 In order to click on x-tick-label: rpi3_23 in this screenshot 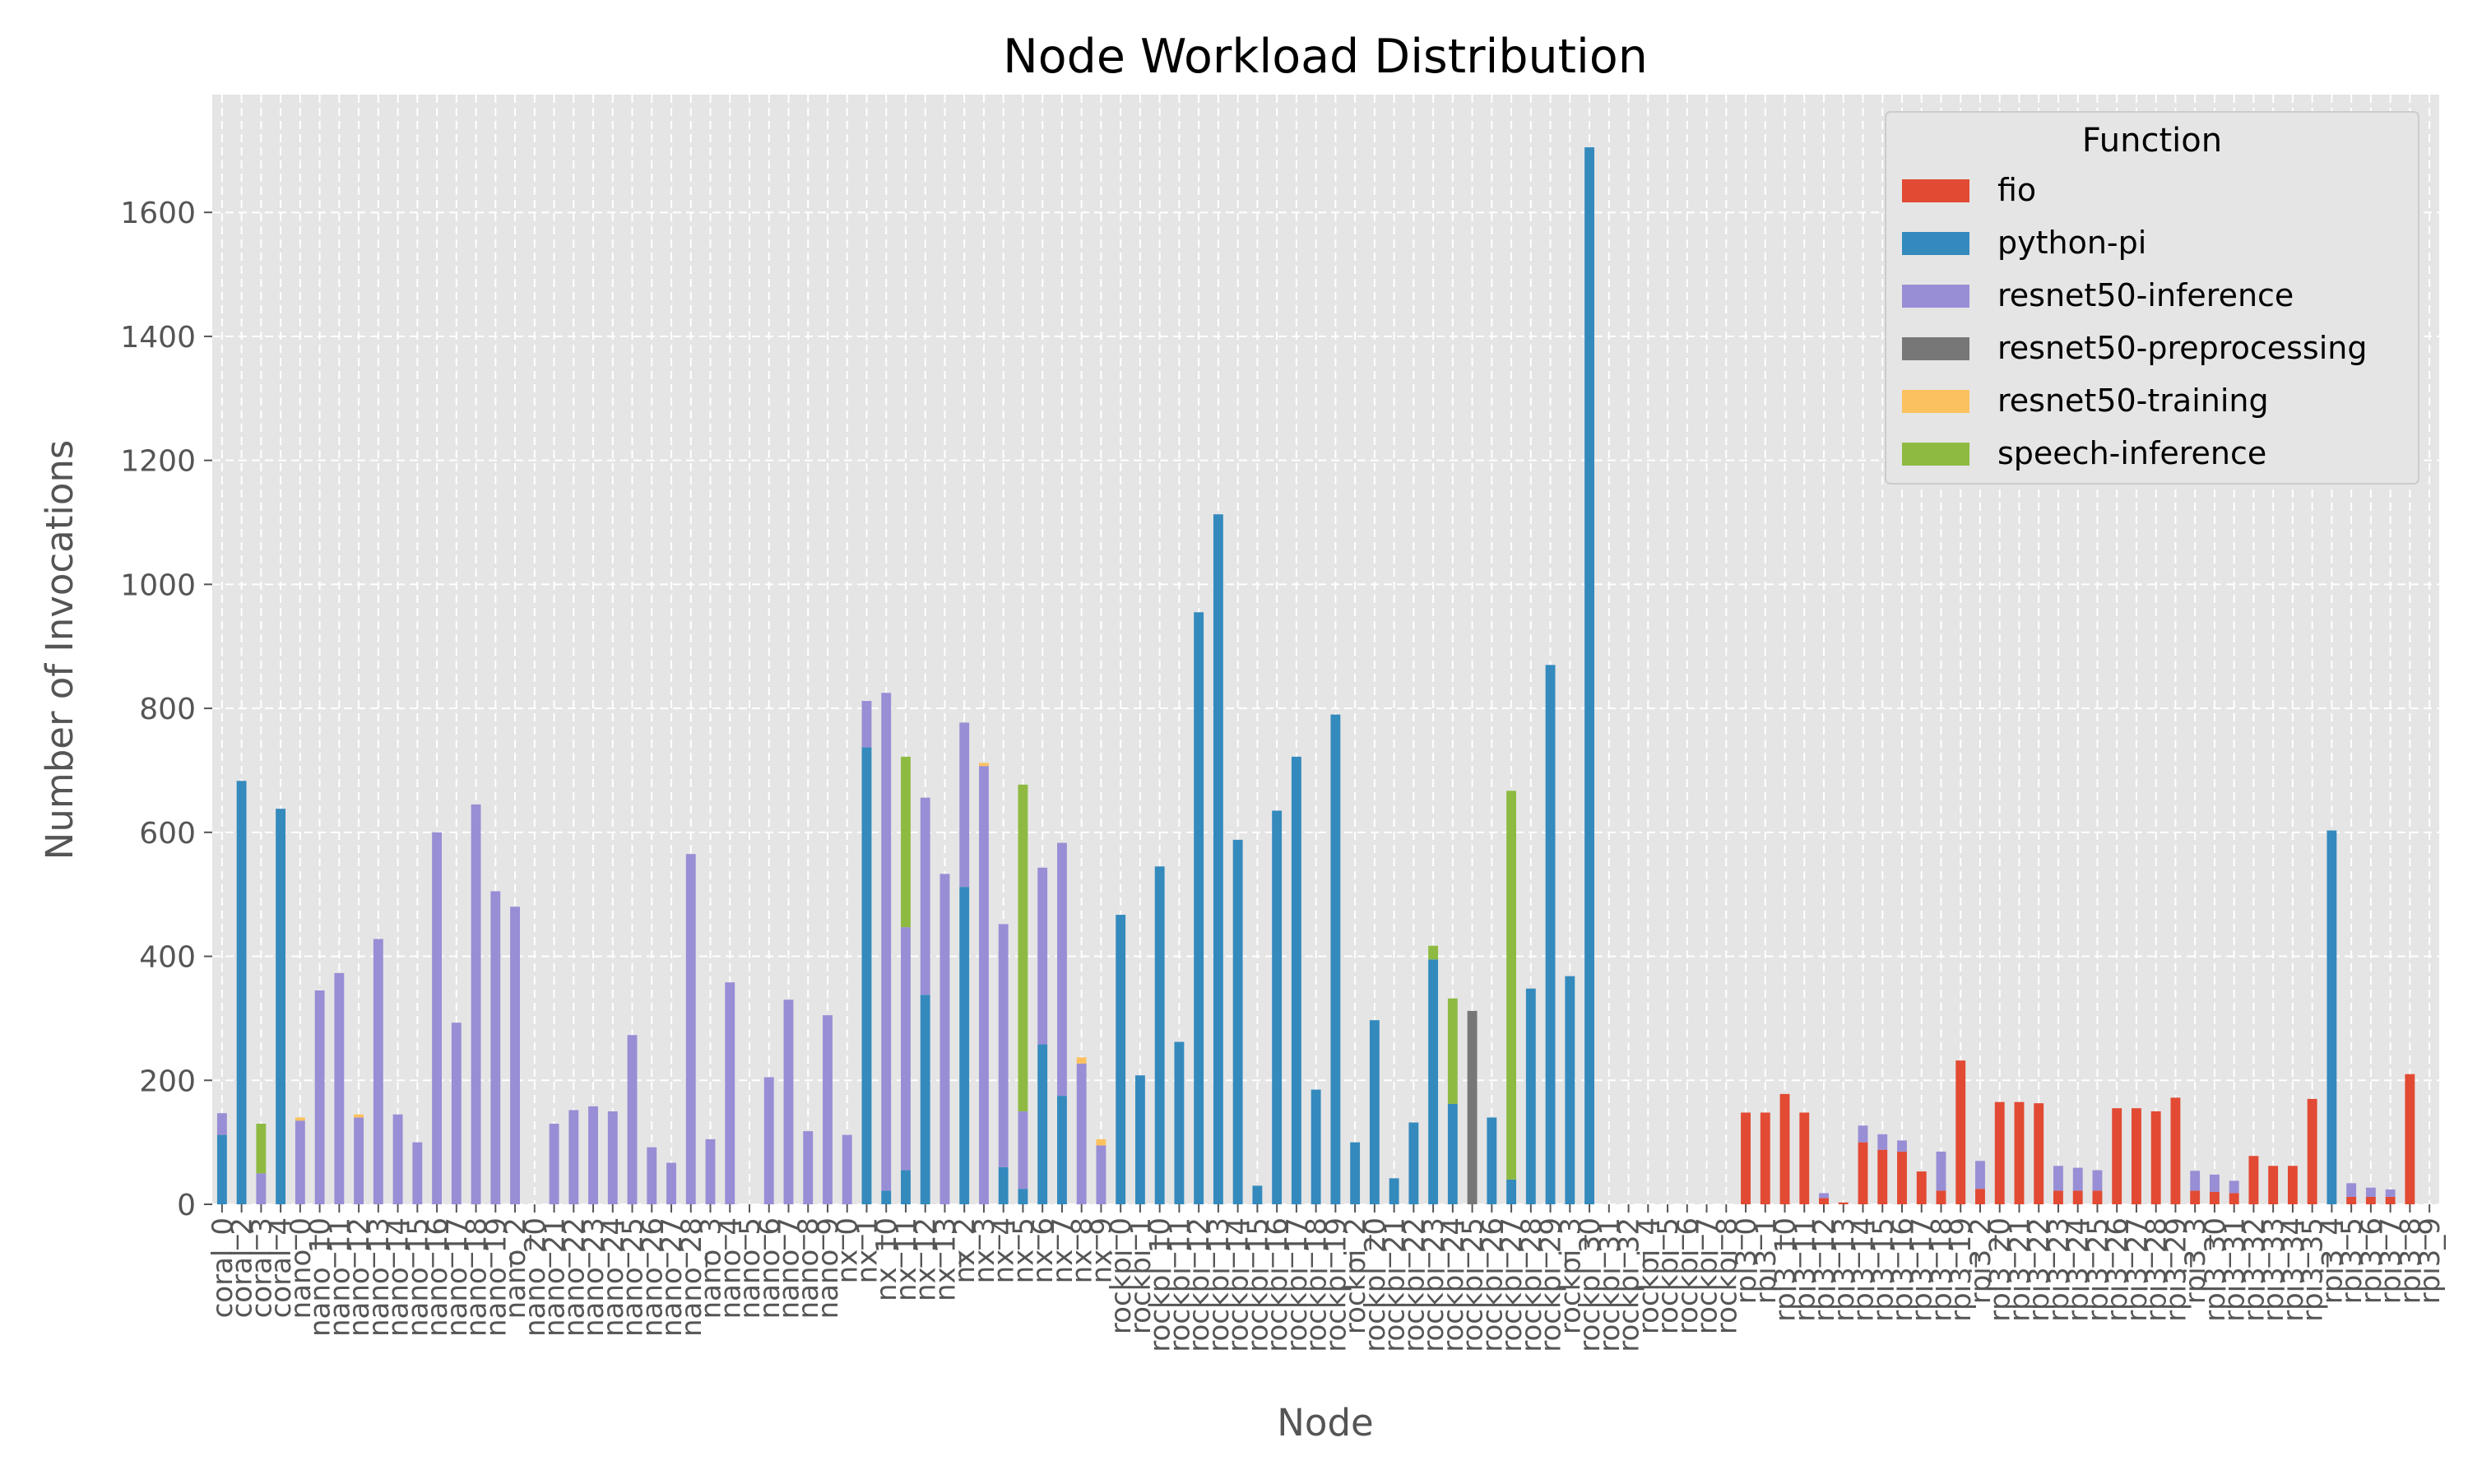, I will do `click(2059, 1269)`.